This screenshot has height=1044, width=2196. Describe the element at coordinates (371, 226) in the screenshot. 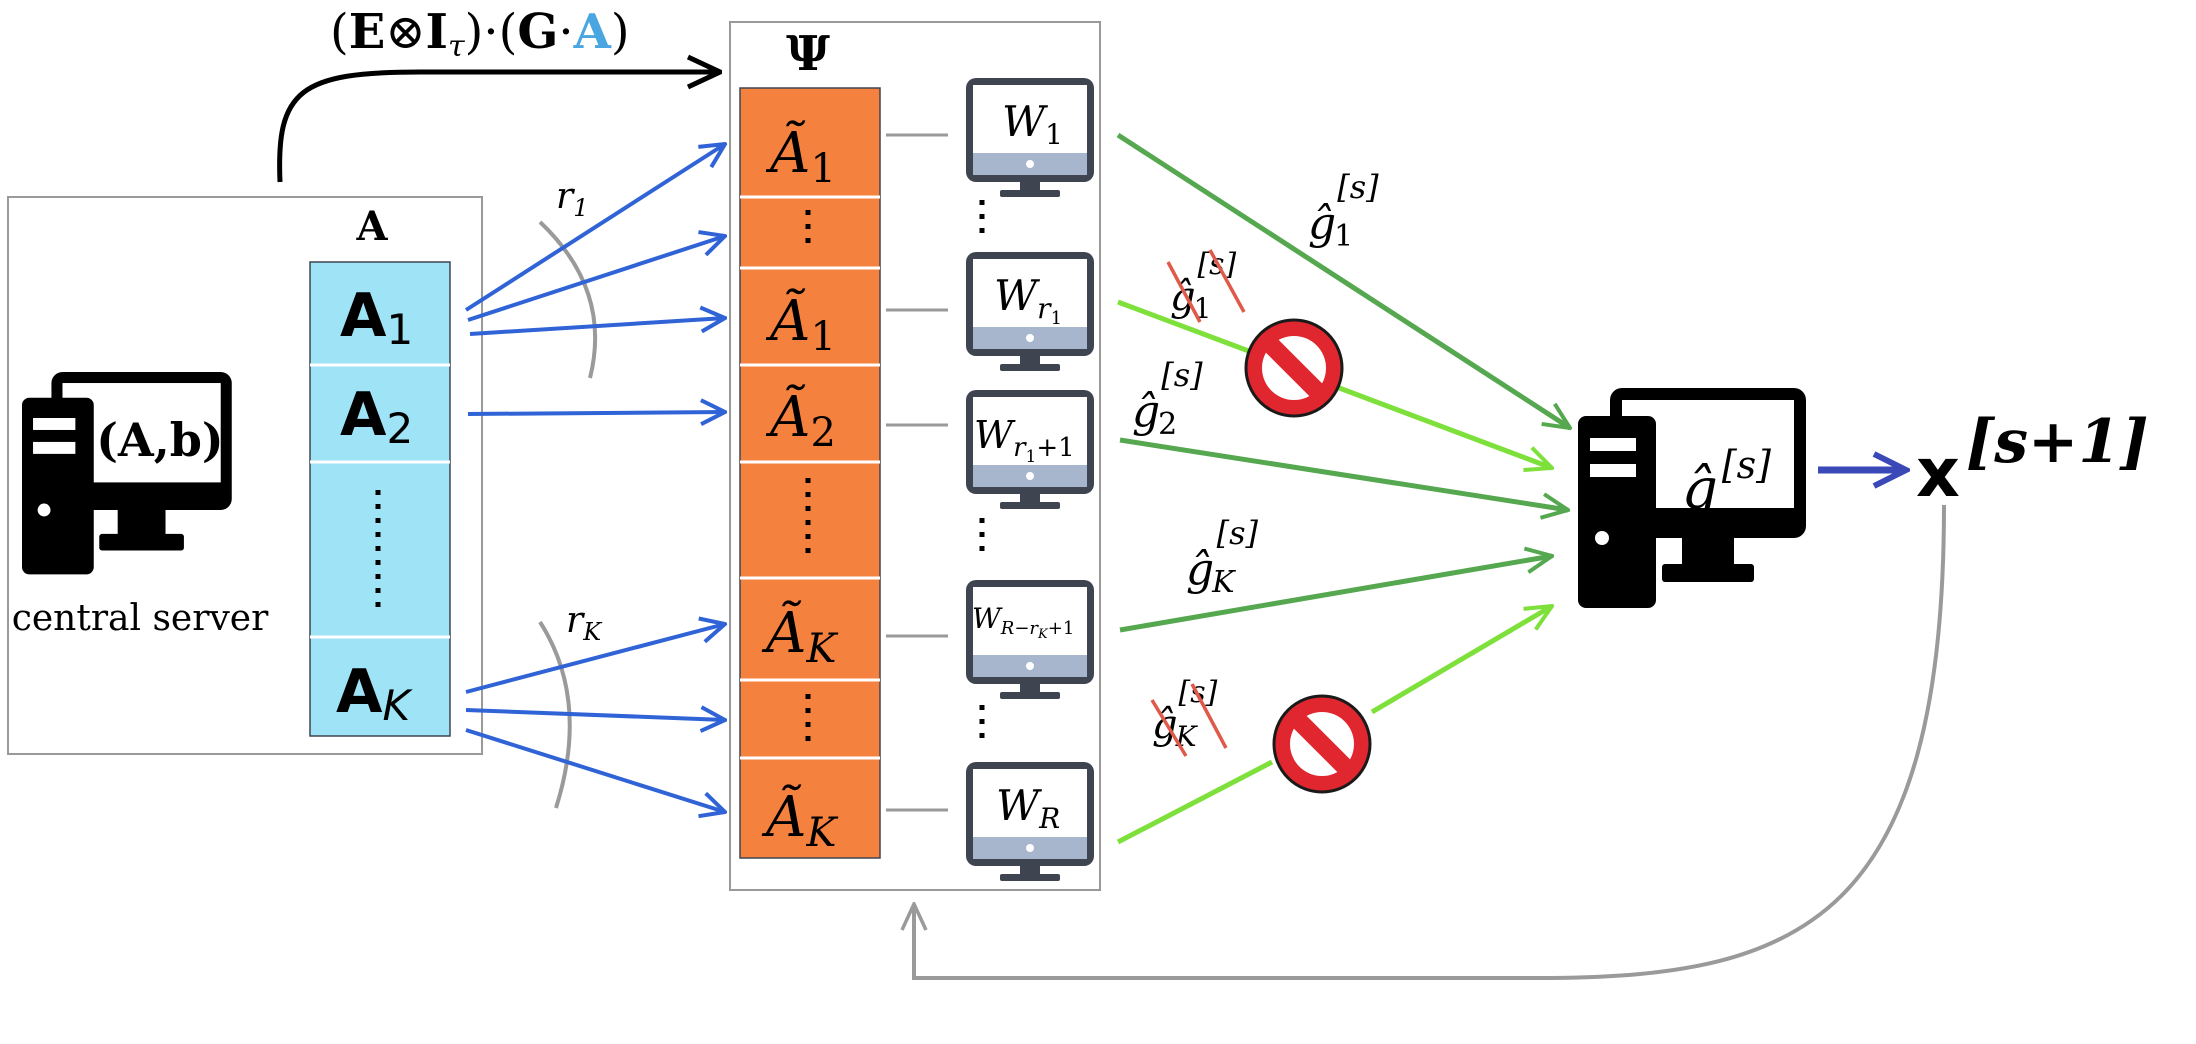

I see `matrix-a-label: A` at that location.